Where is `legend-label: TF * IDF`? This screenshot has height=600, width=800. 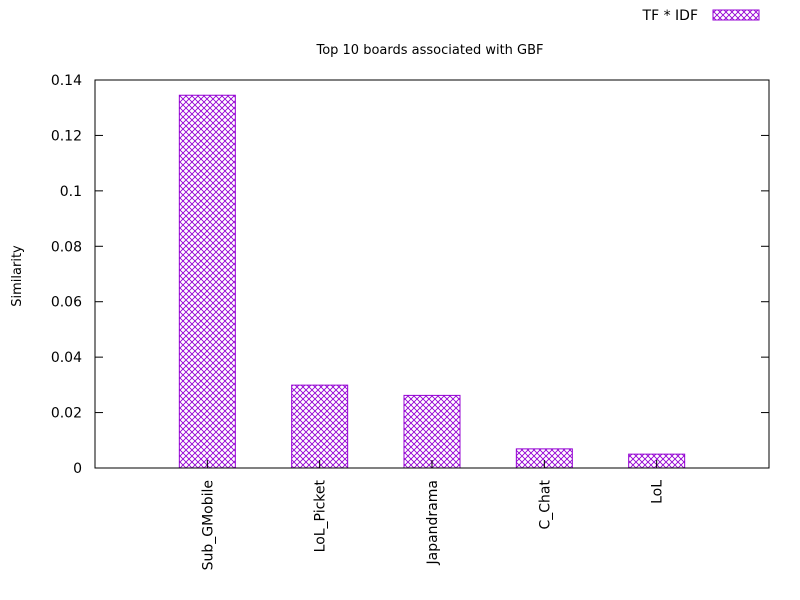
legend-label: TF * IDF is located at coordinates (670, 16).